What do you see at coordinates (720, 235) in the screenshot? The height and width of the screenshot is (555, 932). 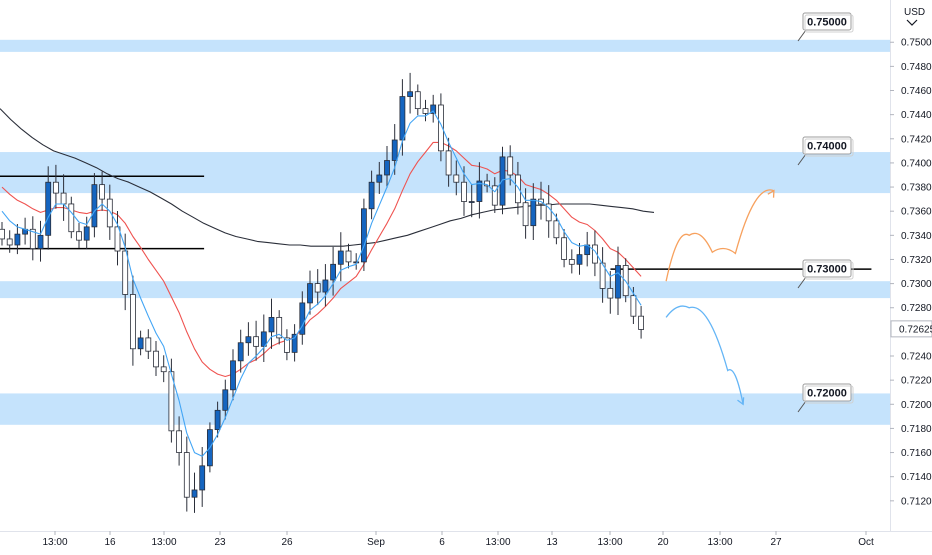 I see `projection-up-path` at bounding box center [720, 235].